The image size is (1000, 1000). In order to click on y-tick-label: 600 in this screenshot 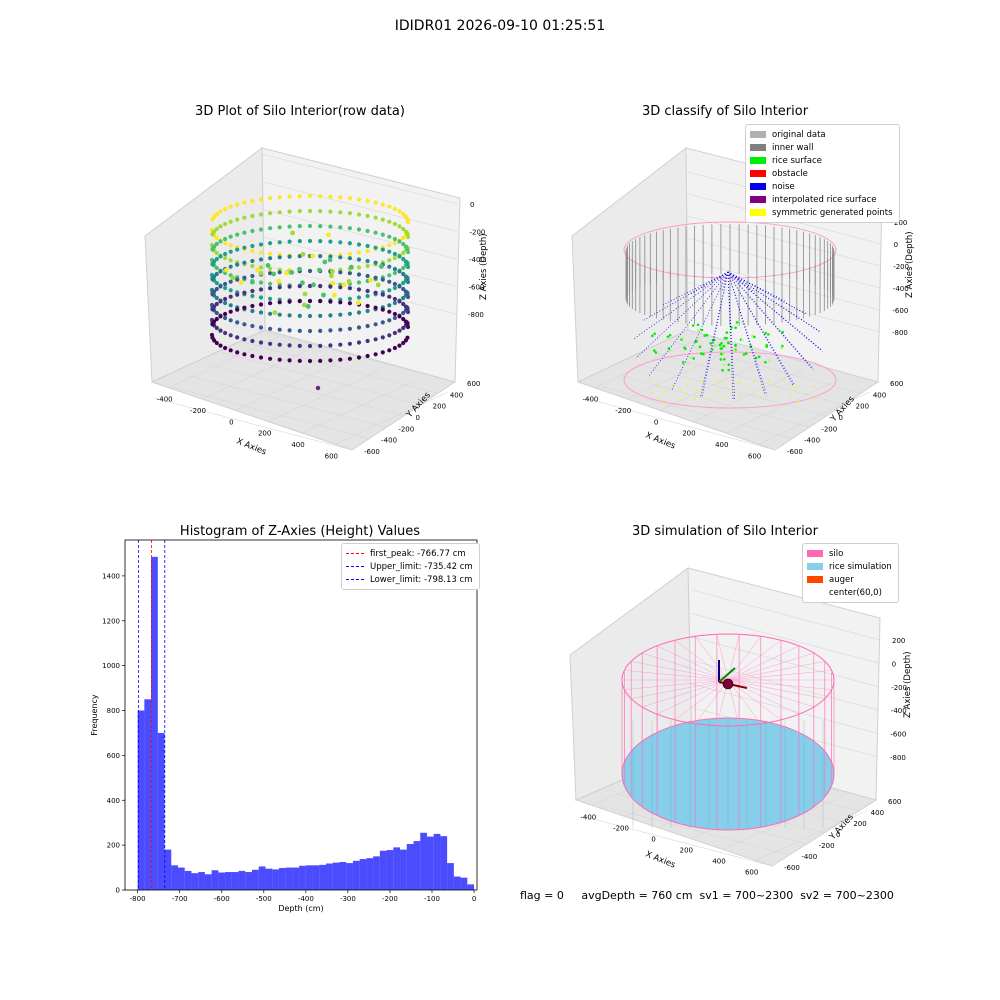, I will do `click(894, 802)`.